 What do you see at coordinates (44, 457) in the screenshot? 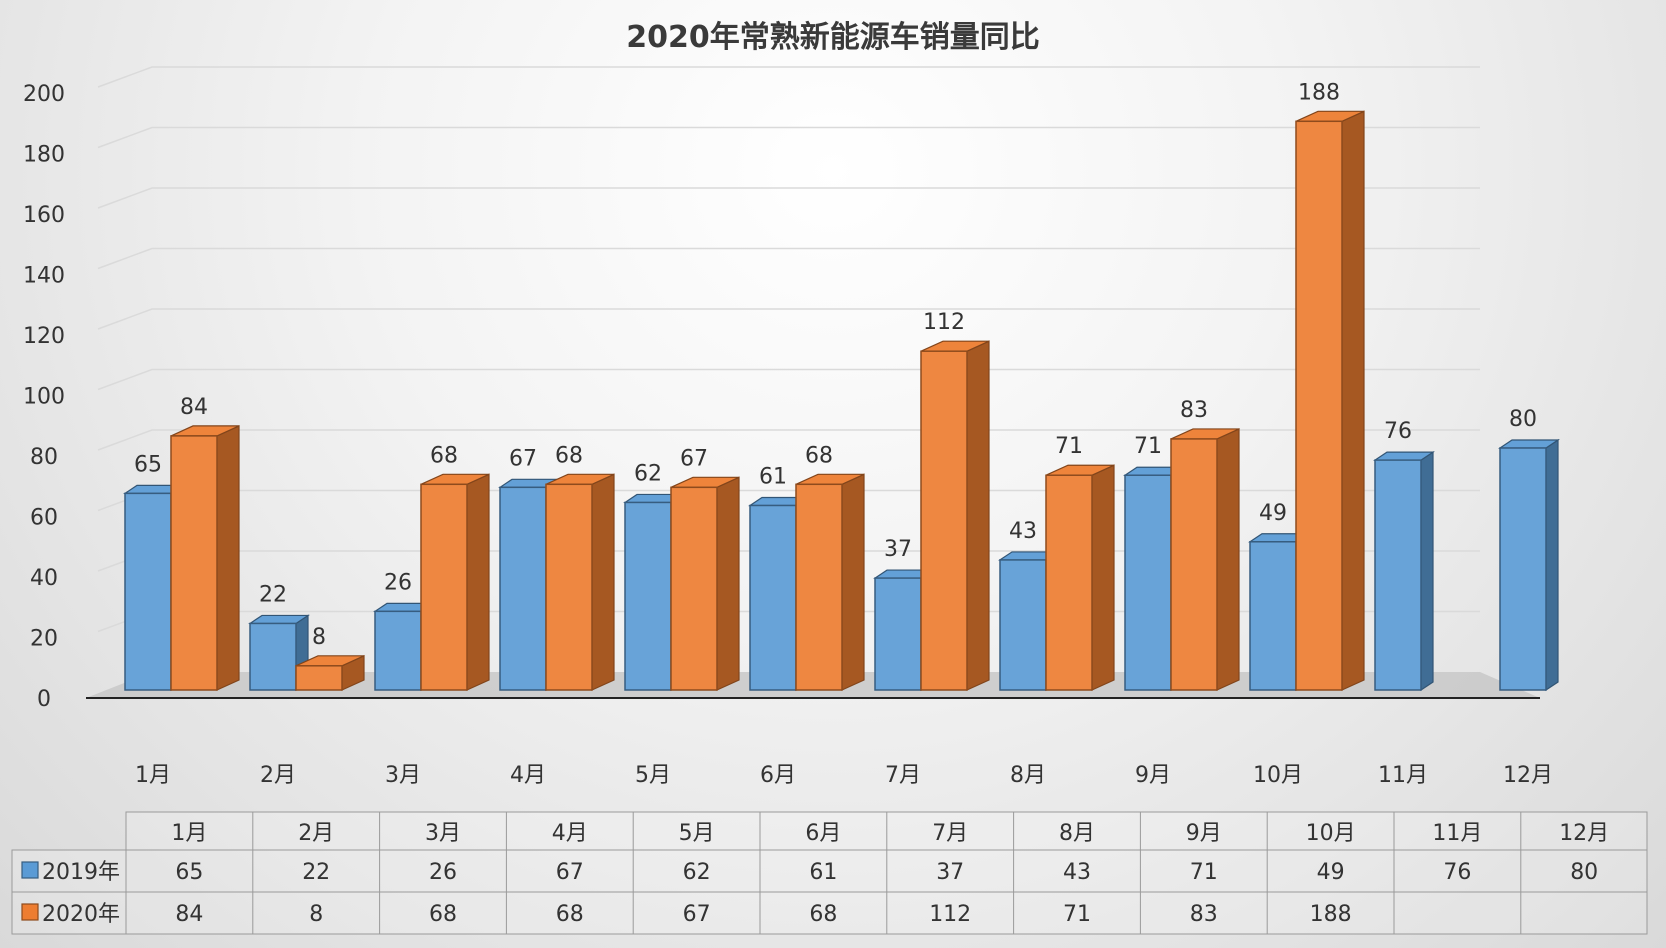
I see `y-tick-label: 80` at bounding box center [44, 457].